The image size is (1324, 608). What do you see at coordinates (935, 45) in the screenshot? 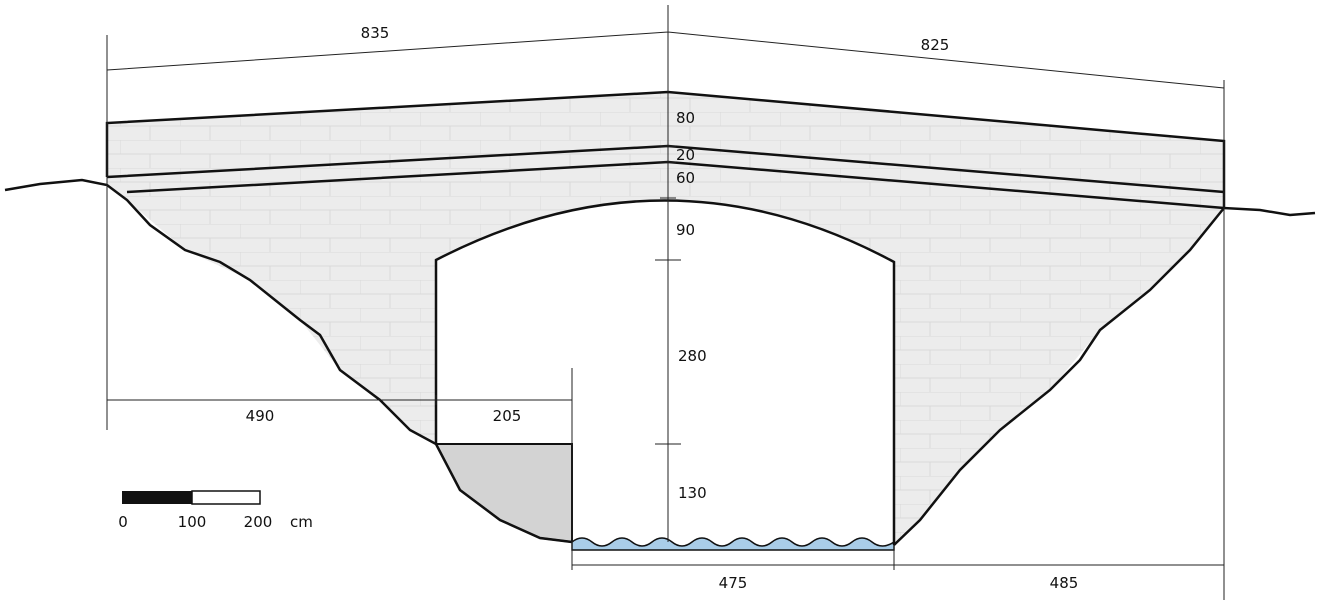
I see `dim-label: 825` at bounding box center [935, 45].